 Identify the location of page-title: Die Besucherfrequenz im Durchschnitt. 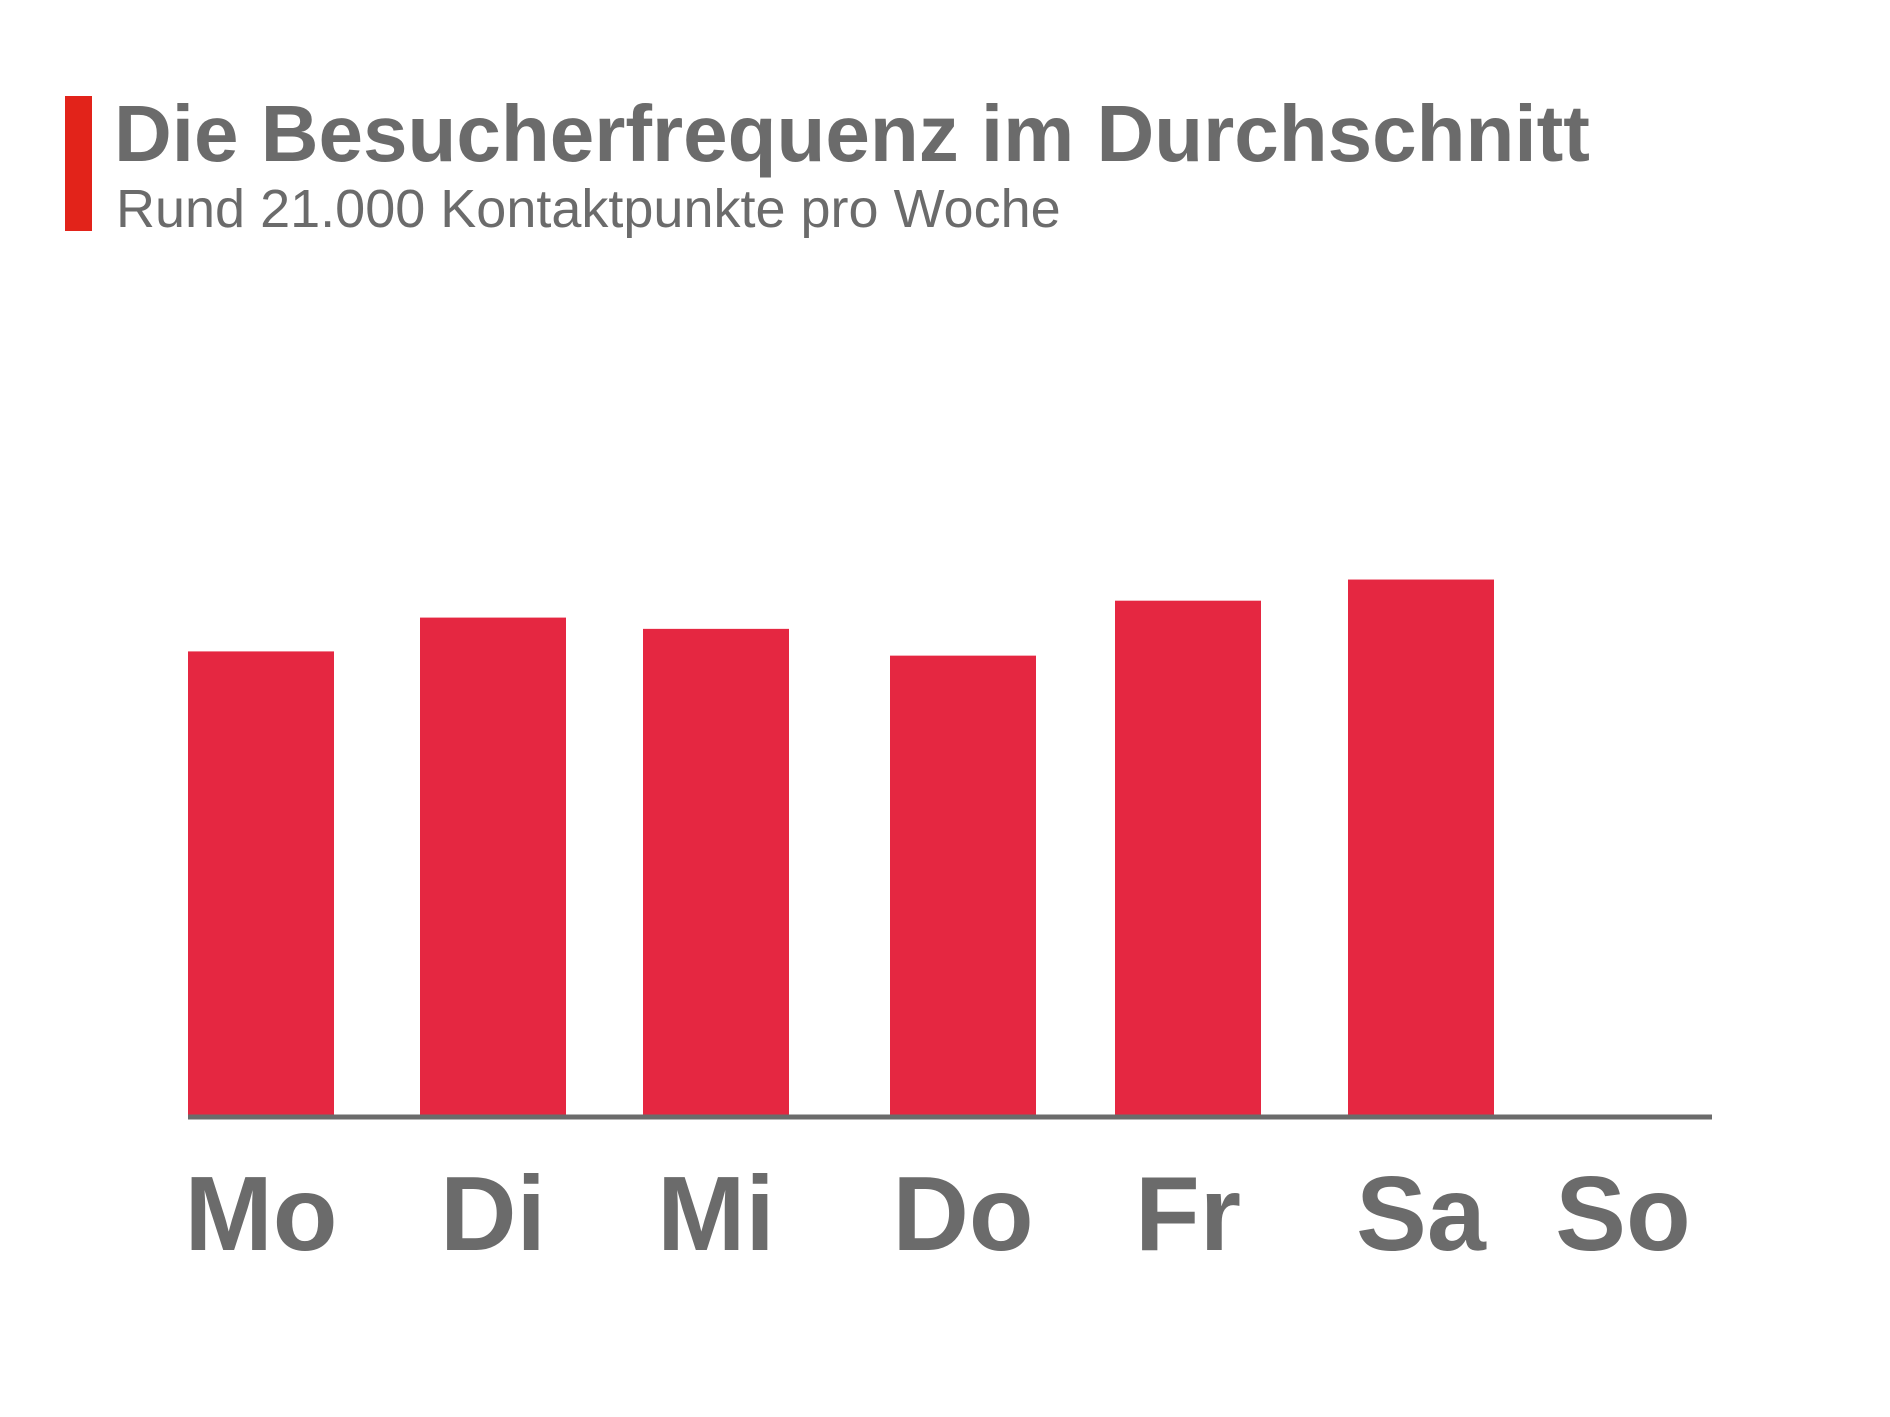
(852, 133).